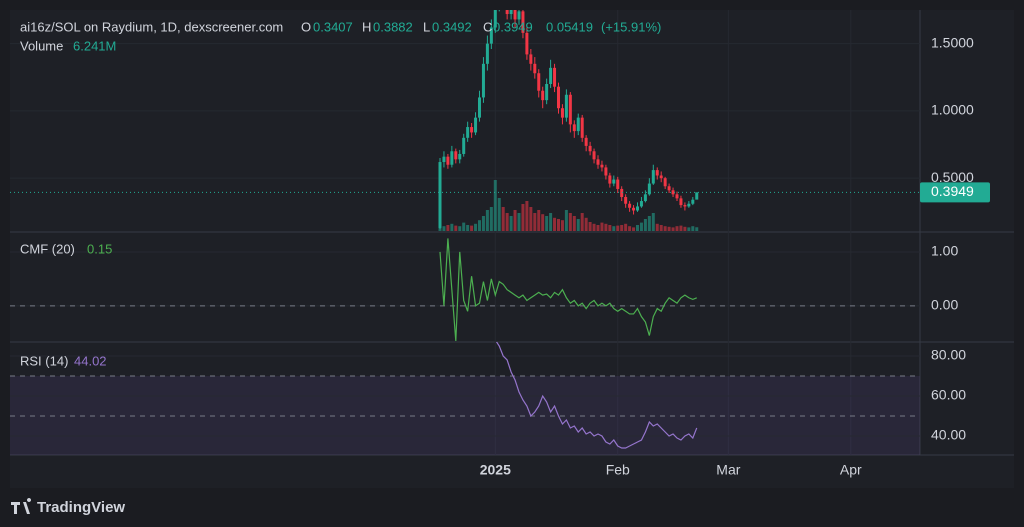 The width and height of the screenshot is (1024, 527). Describe the element at coordinates (81, 507) in the screenshot. I see `brand-name: TradingView` at that location.